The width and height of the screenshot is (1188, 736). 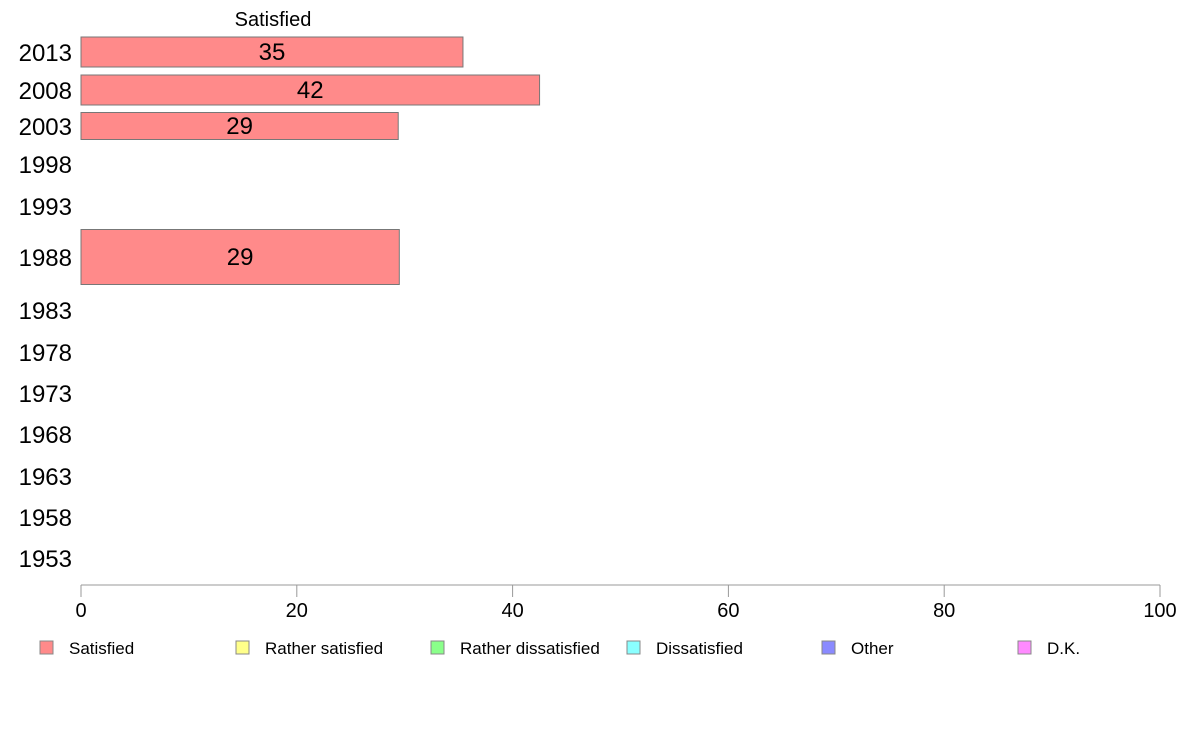 I want to click on legend-label-rather-dissatisfied: Rather dissatisfied, so click(x=530, y=648).